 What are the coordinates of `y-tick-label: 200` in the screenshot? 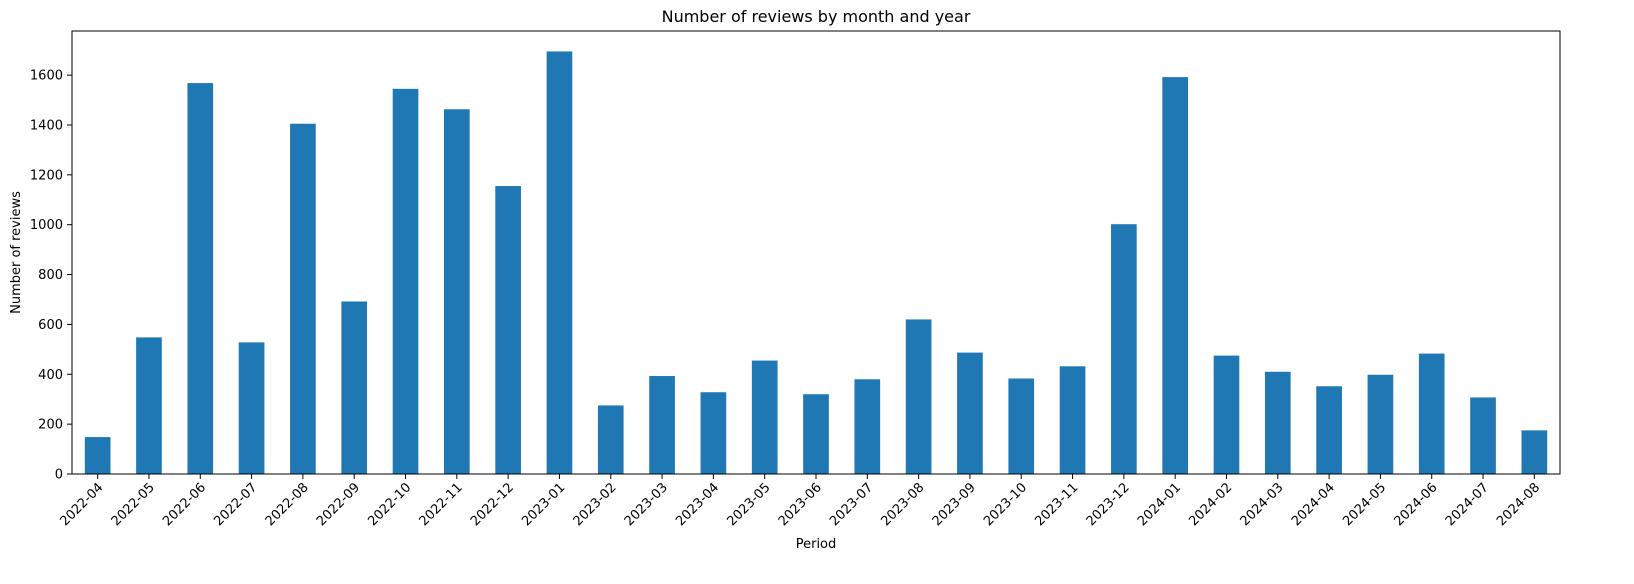 It's located at (50, 425).